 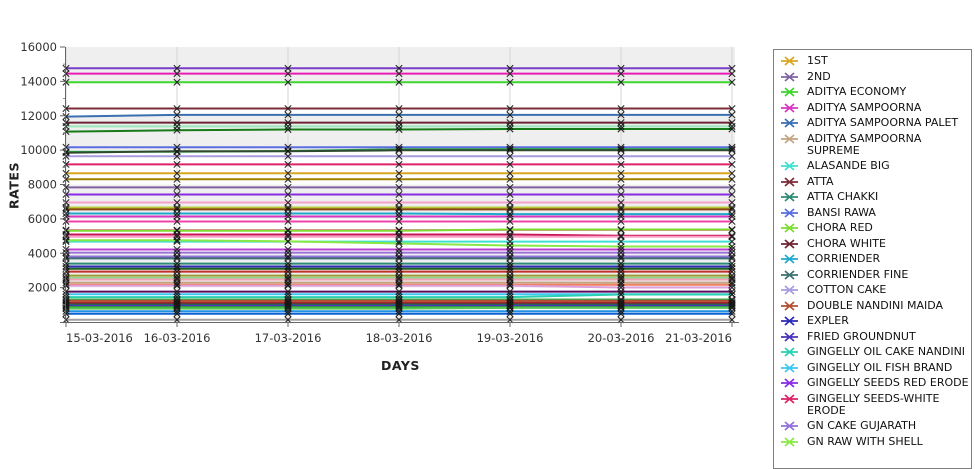 I want to click on legend-item: 1ST, so click(x=875, y=61).